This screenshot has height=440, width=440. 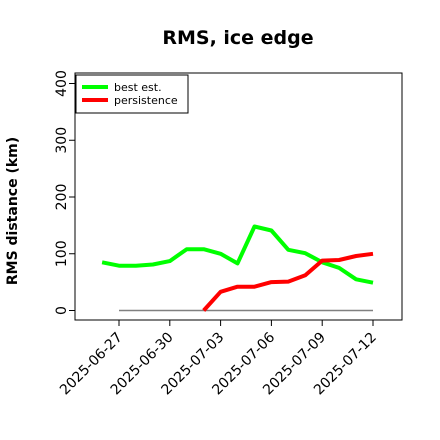 What do you see at coordinates (13, 211) in the screenshot?
I see `y-axis-label: RMS distance (km)` at bounding box center [13, 211].